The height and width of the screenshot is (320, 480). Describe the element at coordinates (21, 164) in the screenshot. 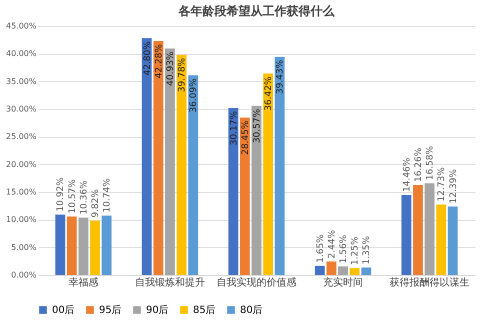

I see `y-tick-label: 20.00%` at that location.